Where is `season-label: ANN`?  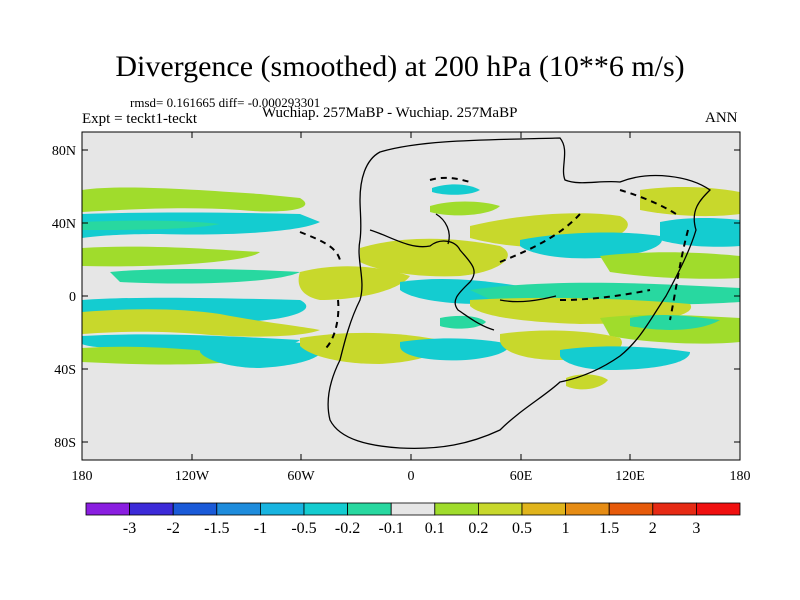
season-label: ANN is located at coordinates (721, 118).